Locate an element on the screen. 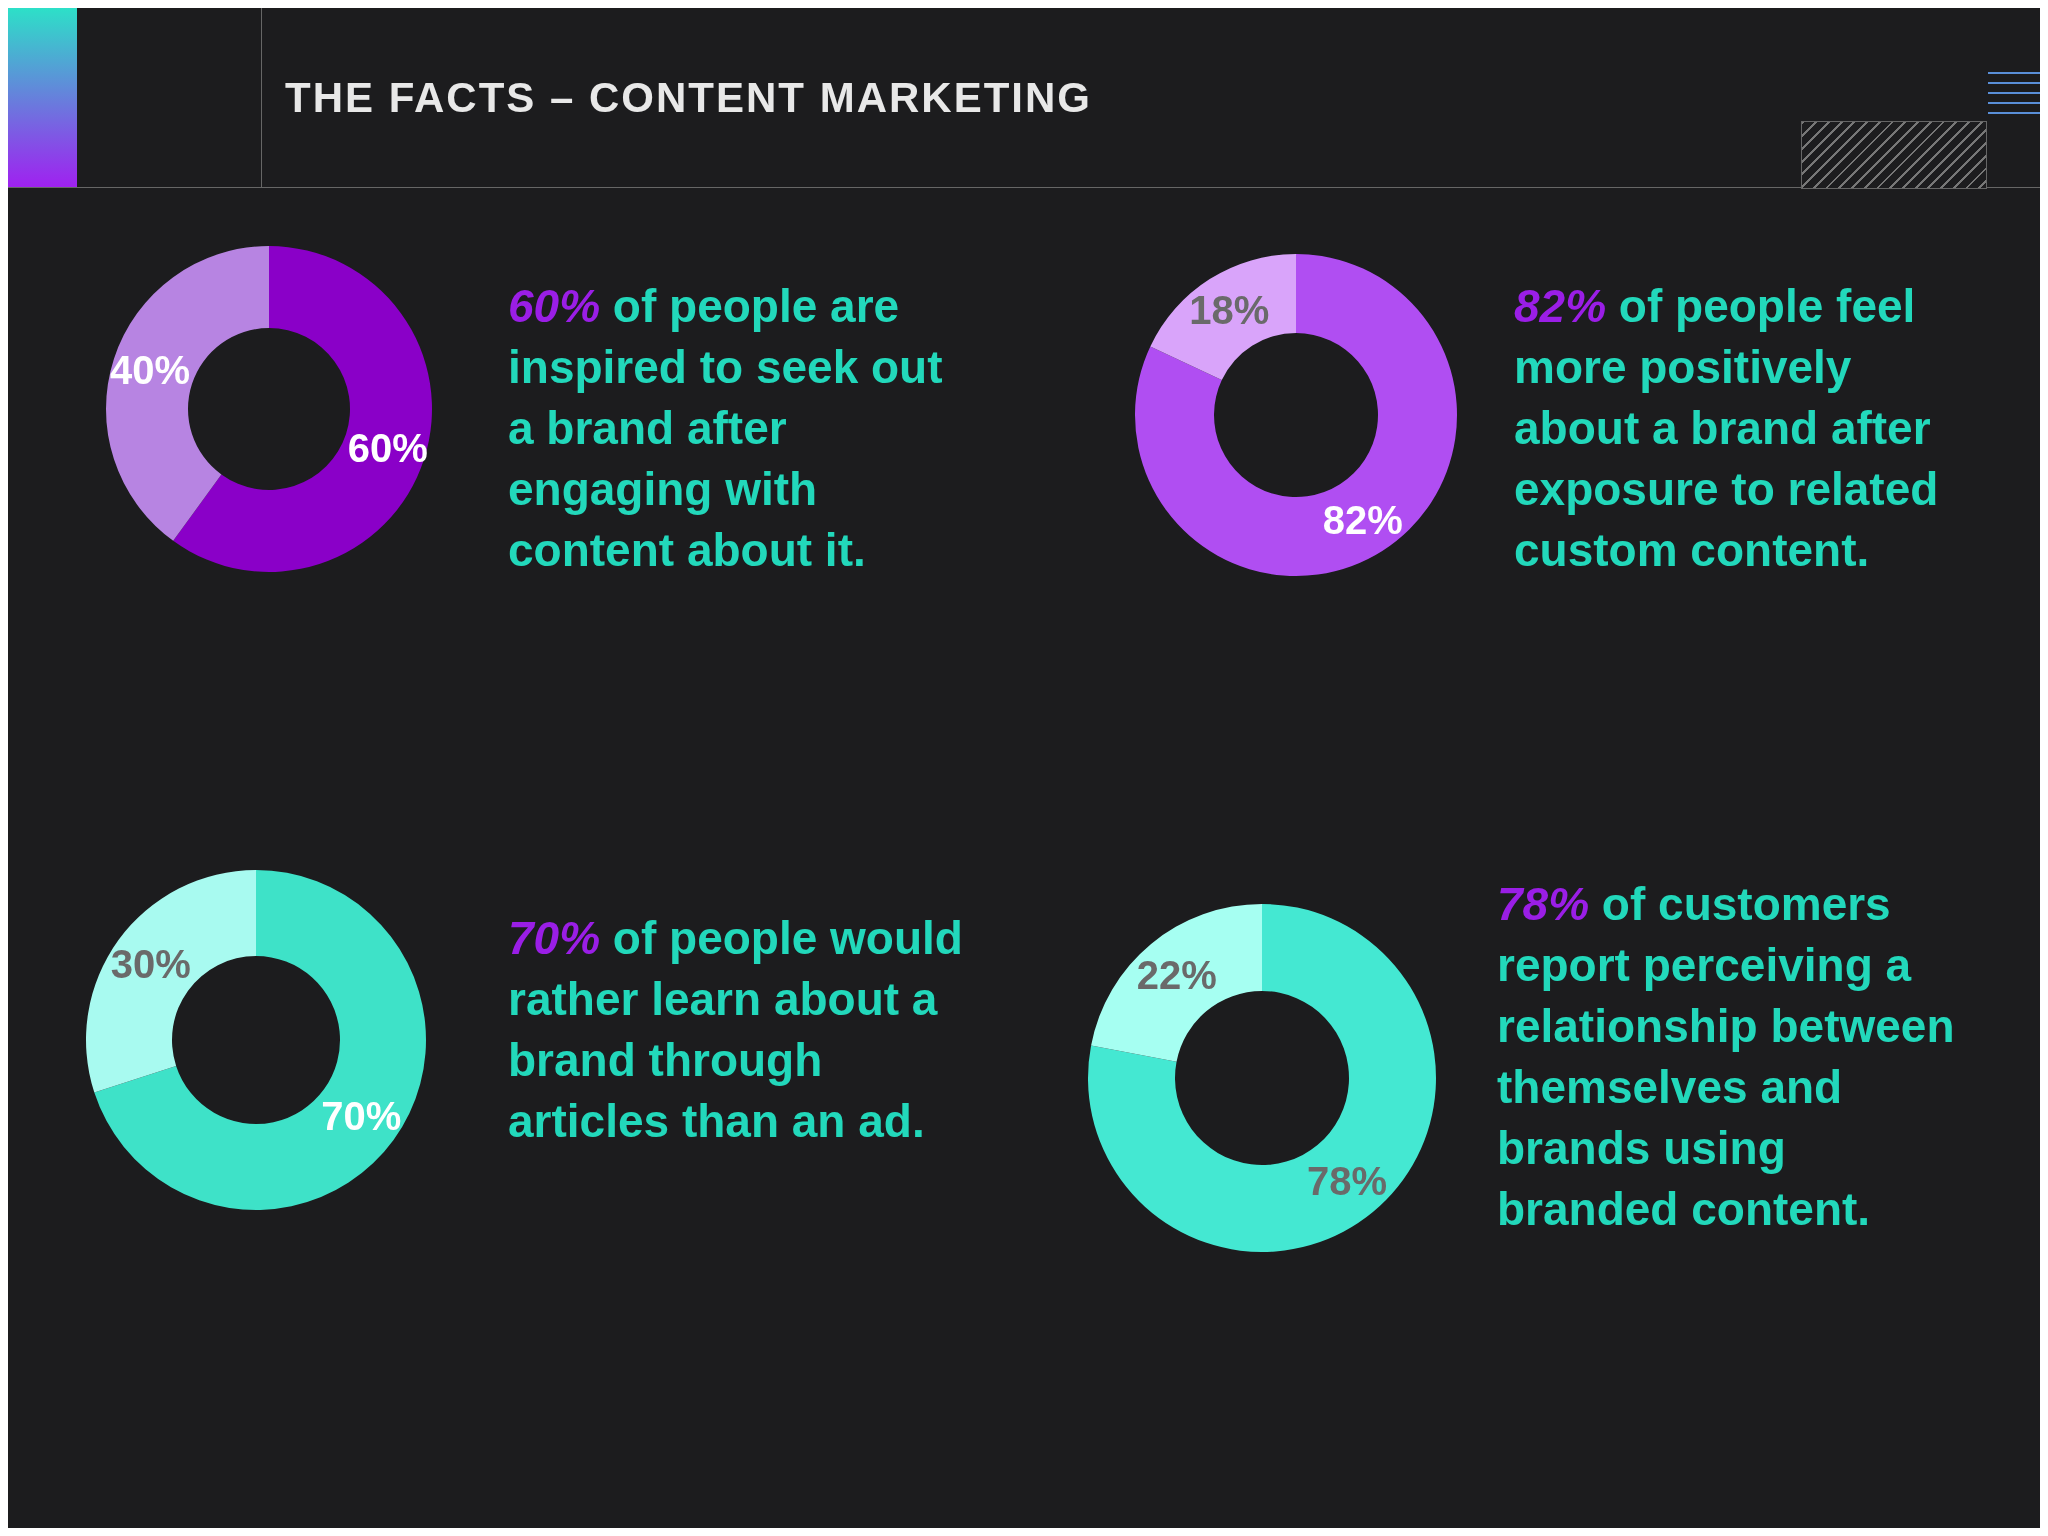 This screenshot has width=2048, height=1536. text: 82% of people feel more positively about a brand after exposure to related custom content. is located at coordinates (1727, 428).